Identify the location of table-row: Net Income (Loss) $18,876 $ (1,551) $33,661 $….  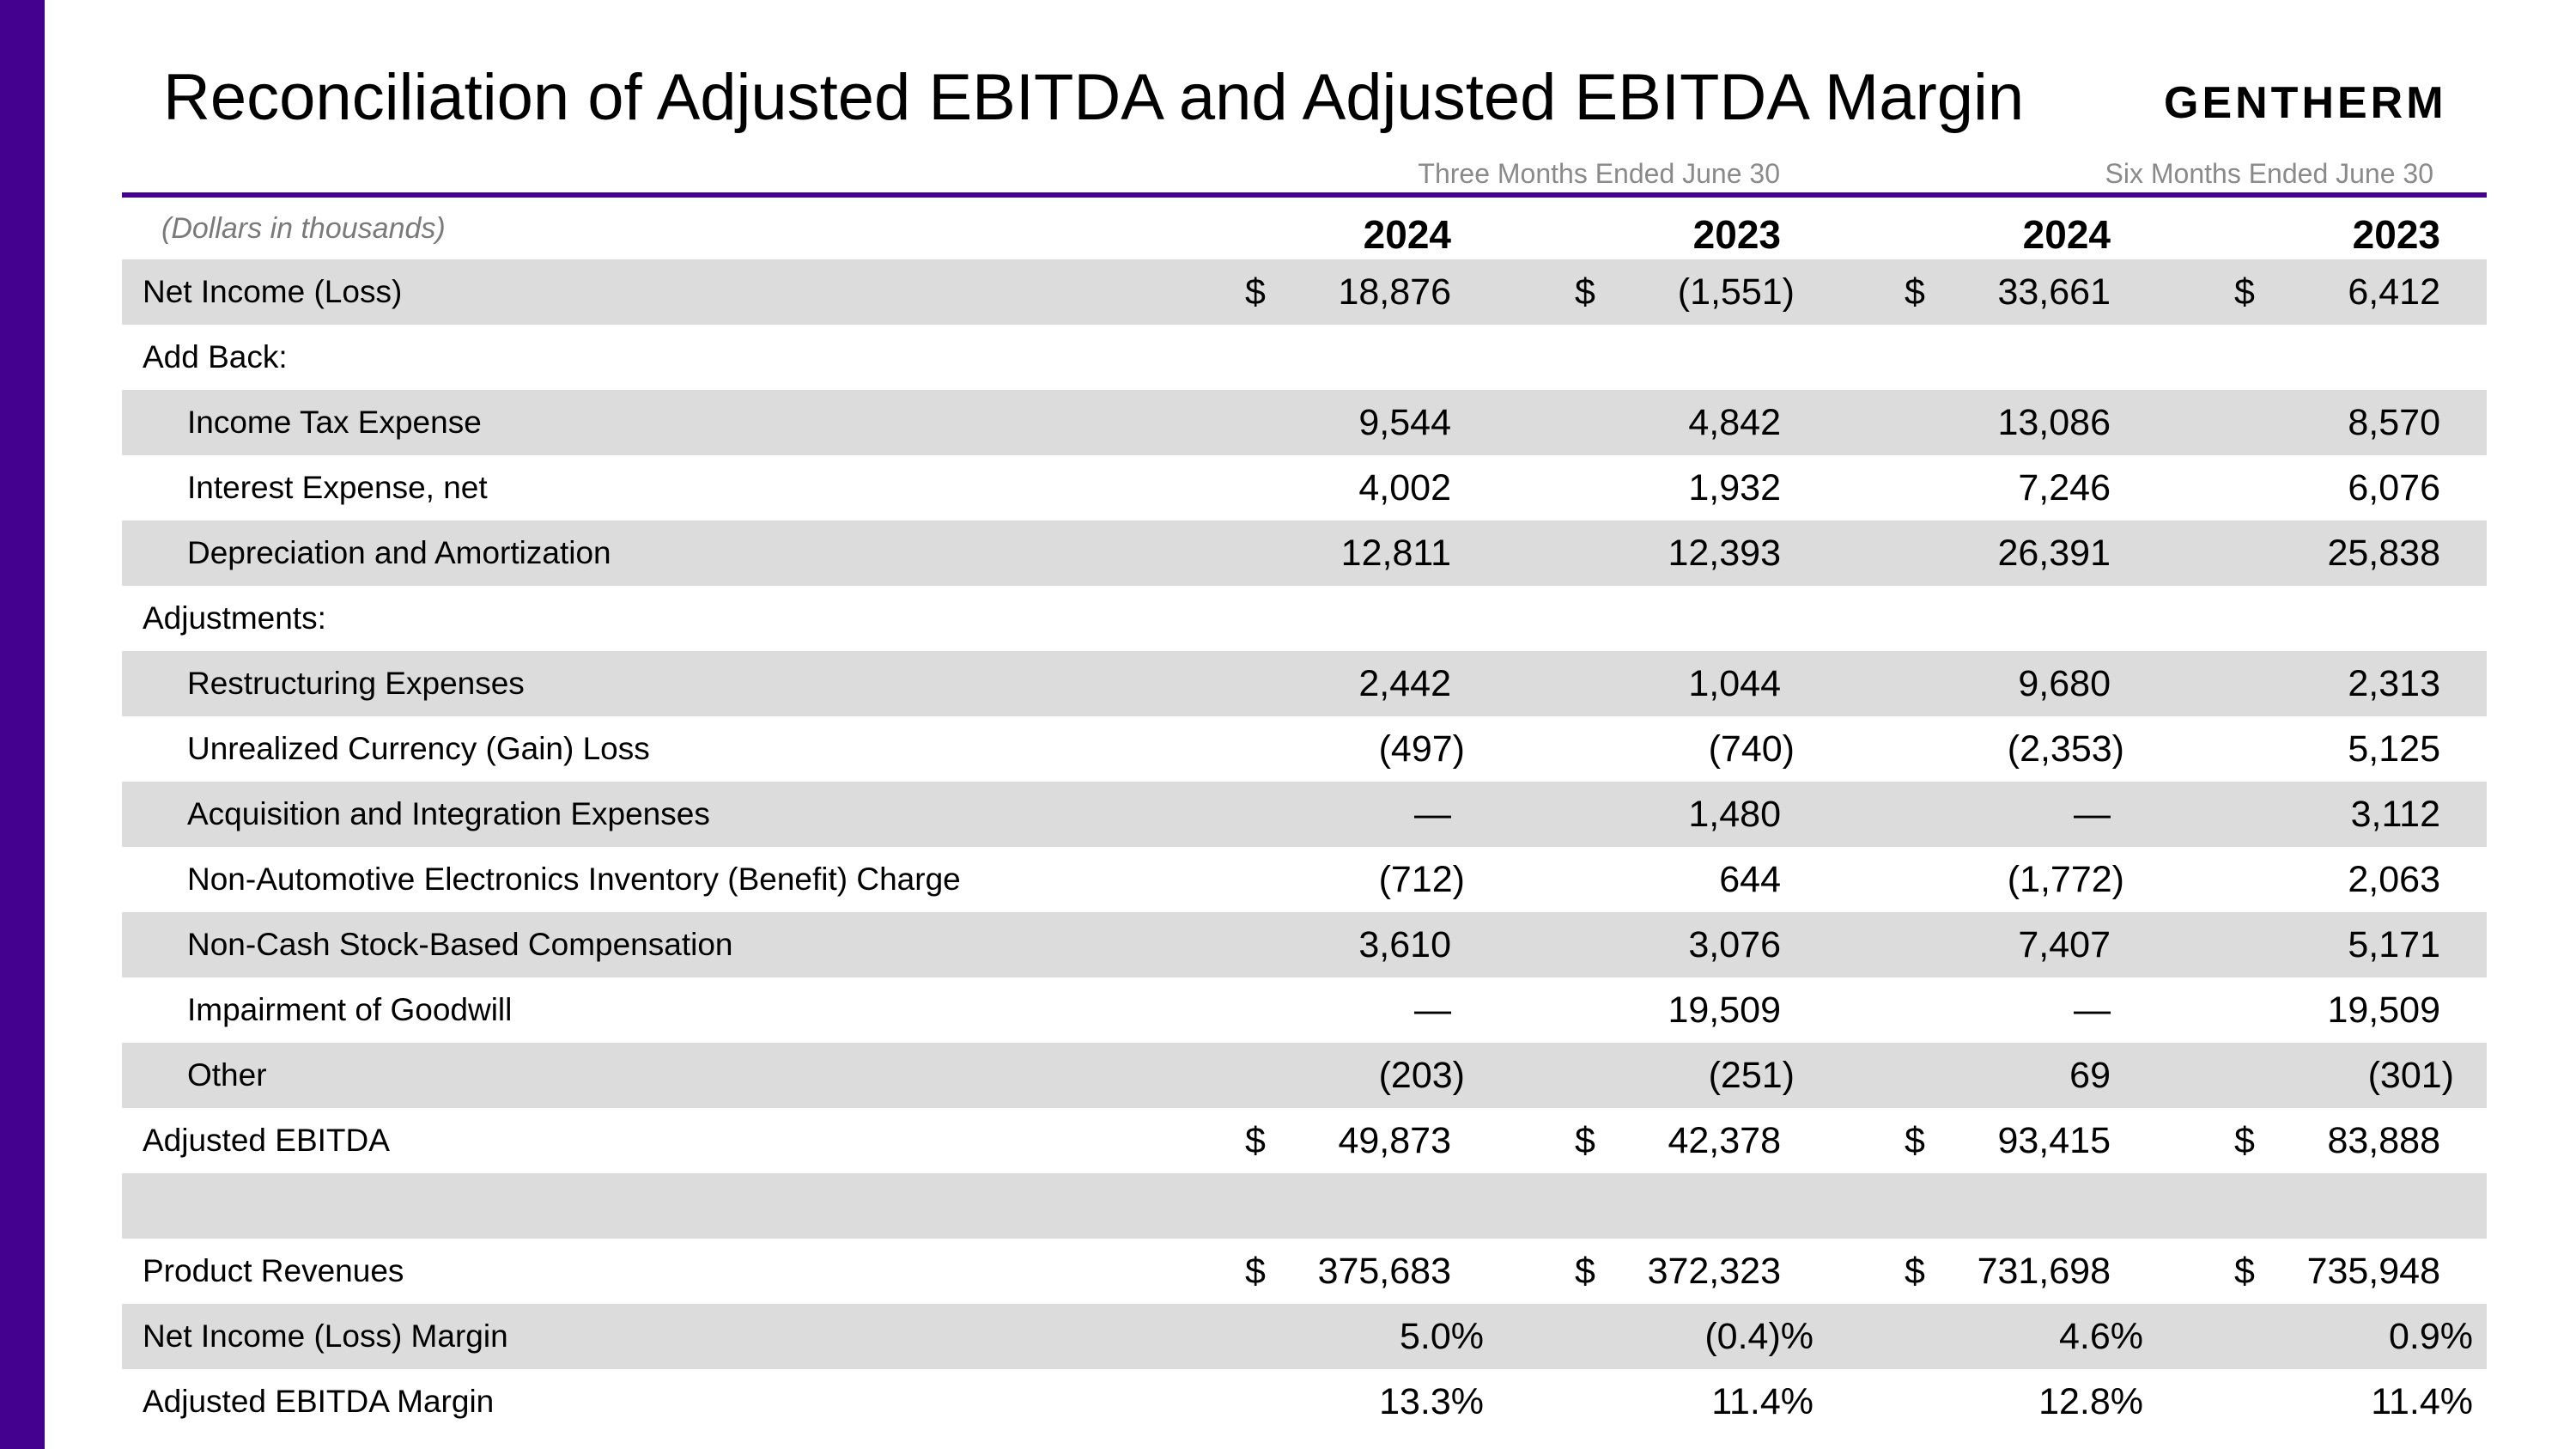
(1305, 292).